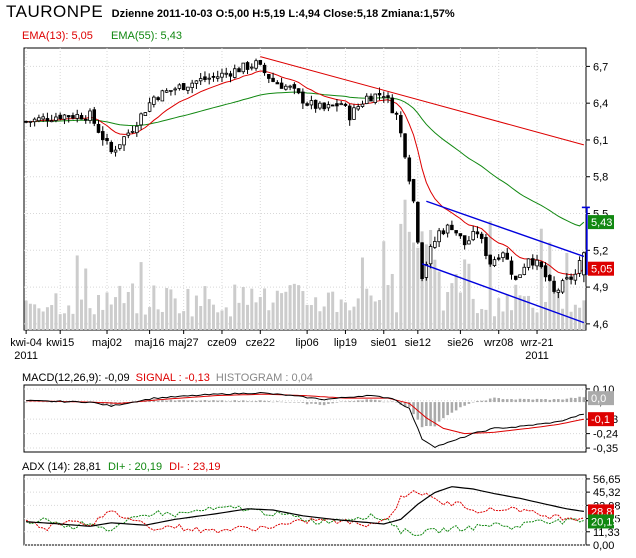 The width and height of the screenshot is (636, 558). What do you see at coordinates (305, 520) in the screenshot?
I see `di-plus-line` at bounding box center [305, 520].